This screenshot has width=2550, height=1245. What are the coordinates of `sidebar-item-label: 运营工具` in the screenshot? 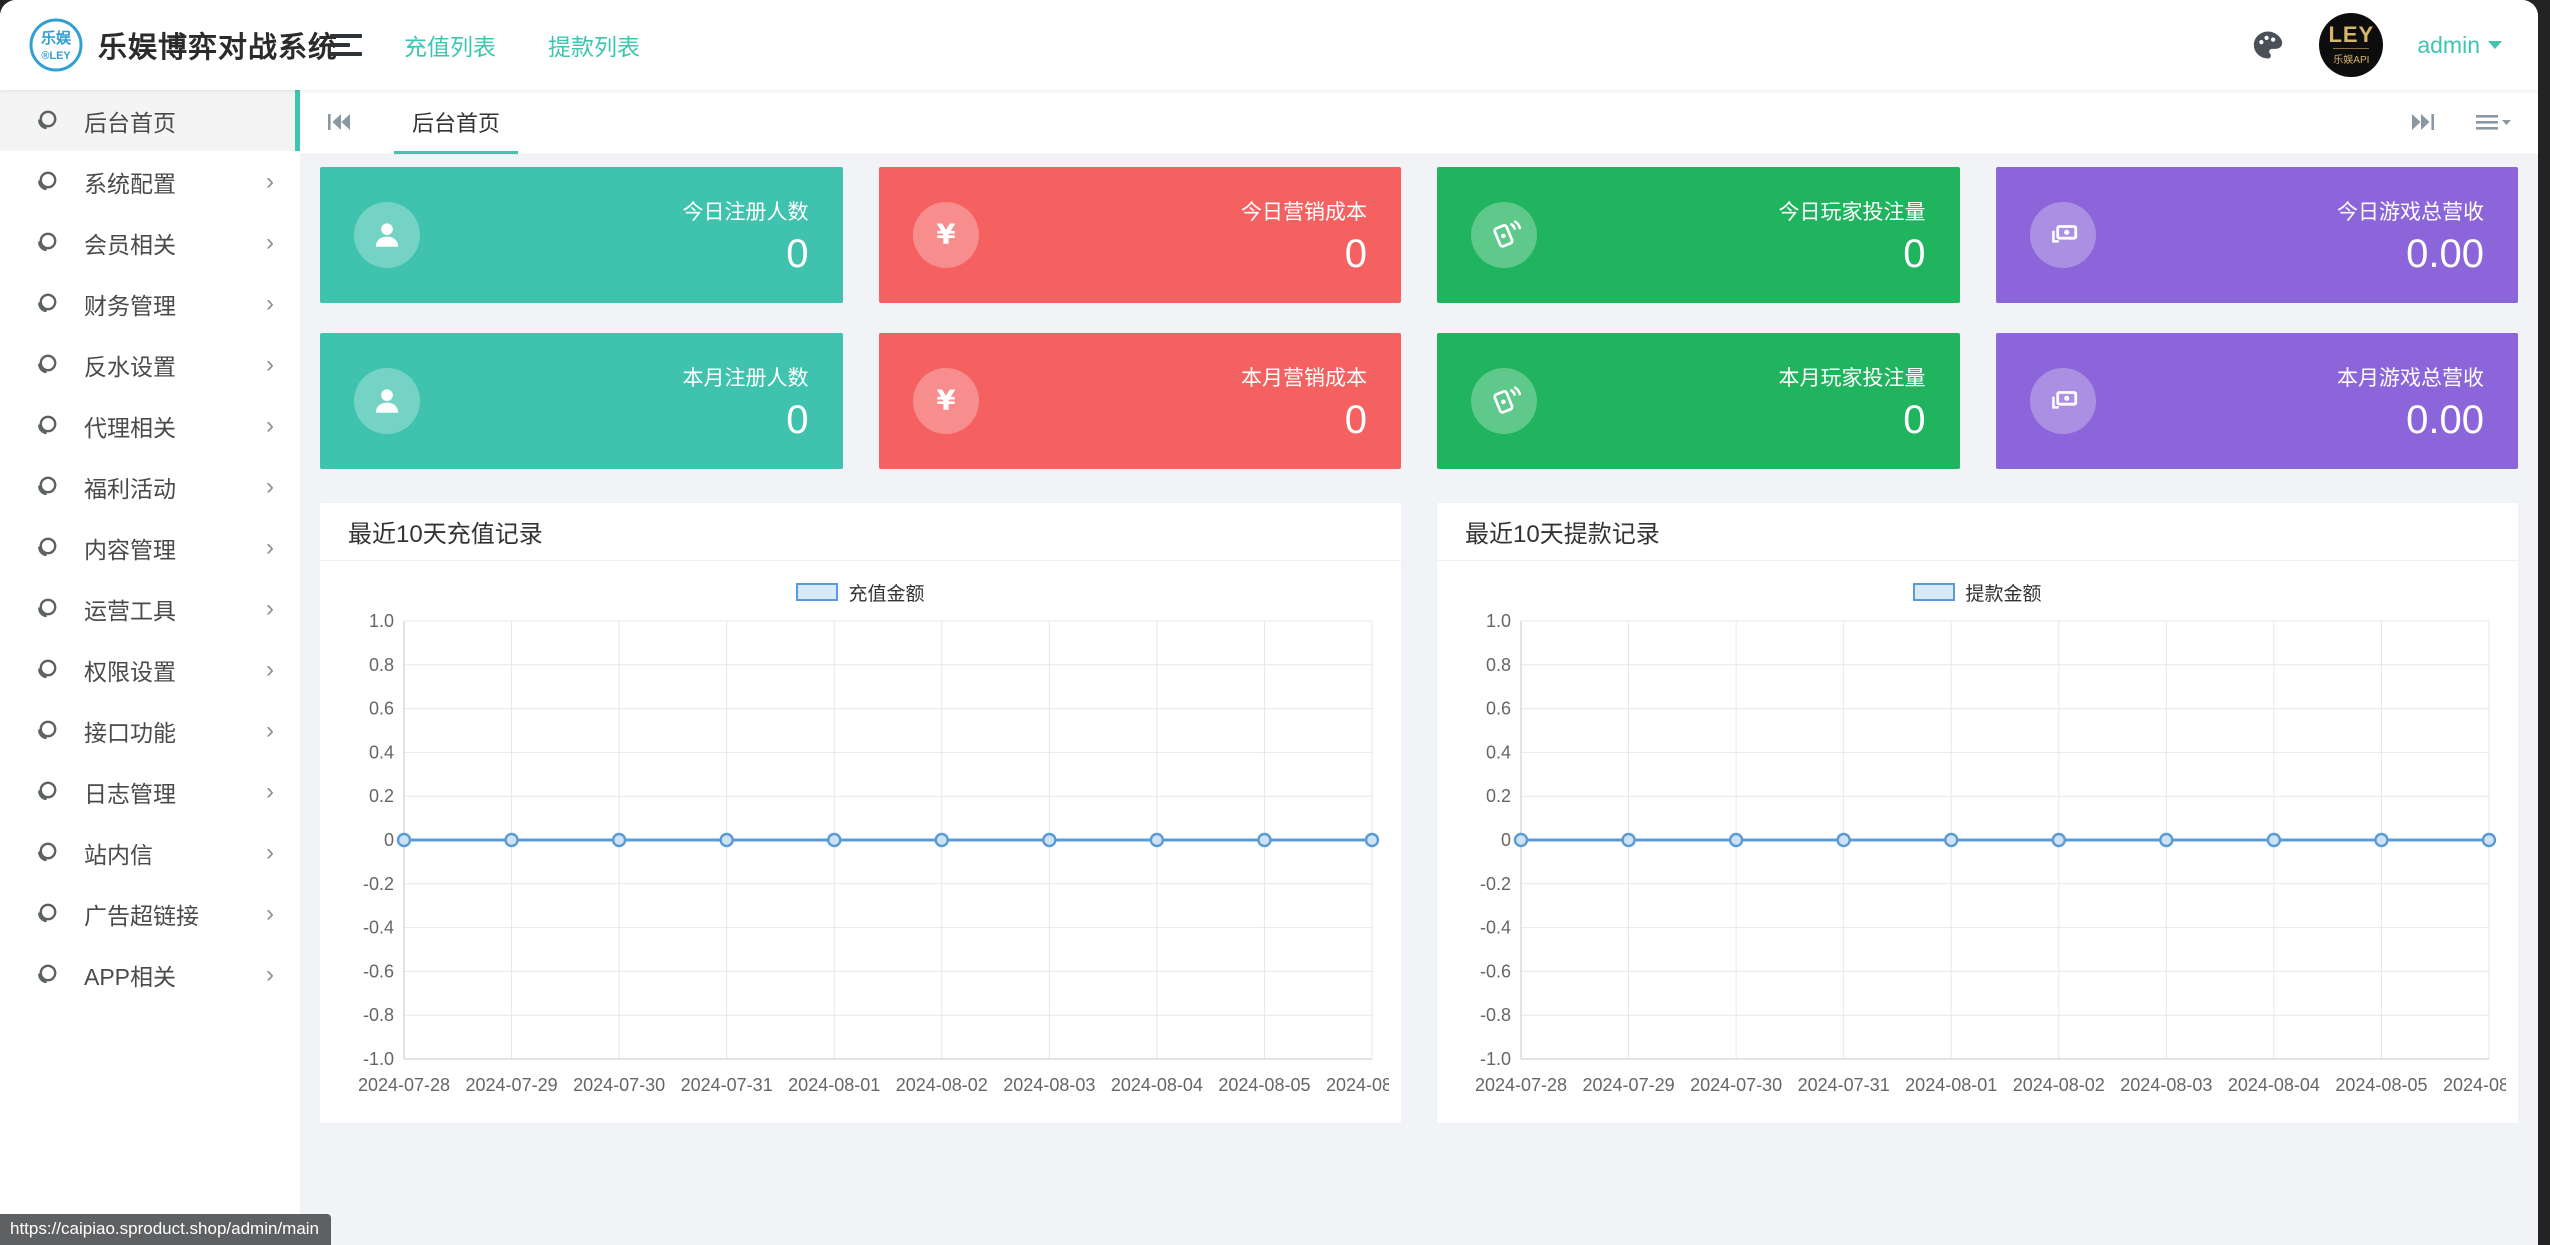 It's located at (130, 610).